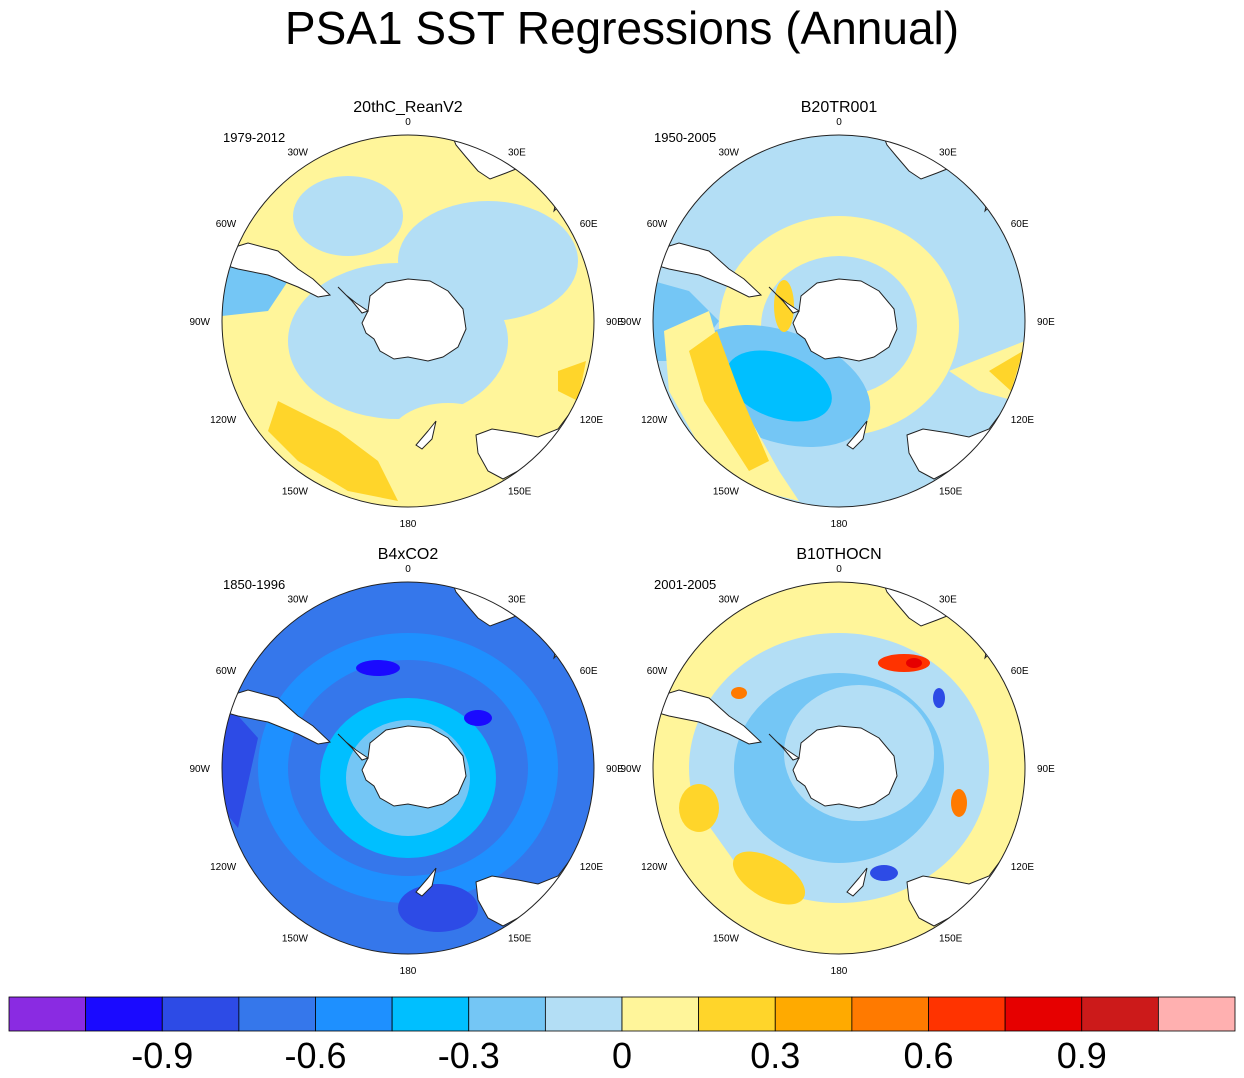 The height and width of the screenshot is (1078, 1244). What do you see at coordinates (959, 803) in the screenshot?
I see `field-region-pos-spot-c` at bounding box center [959, 803].